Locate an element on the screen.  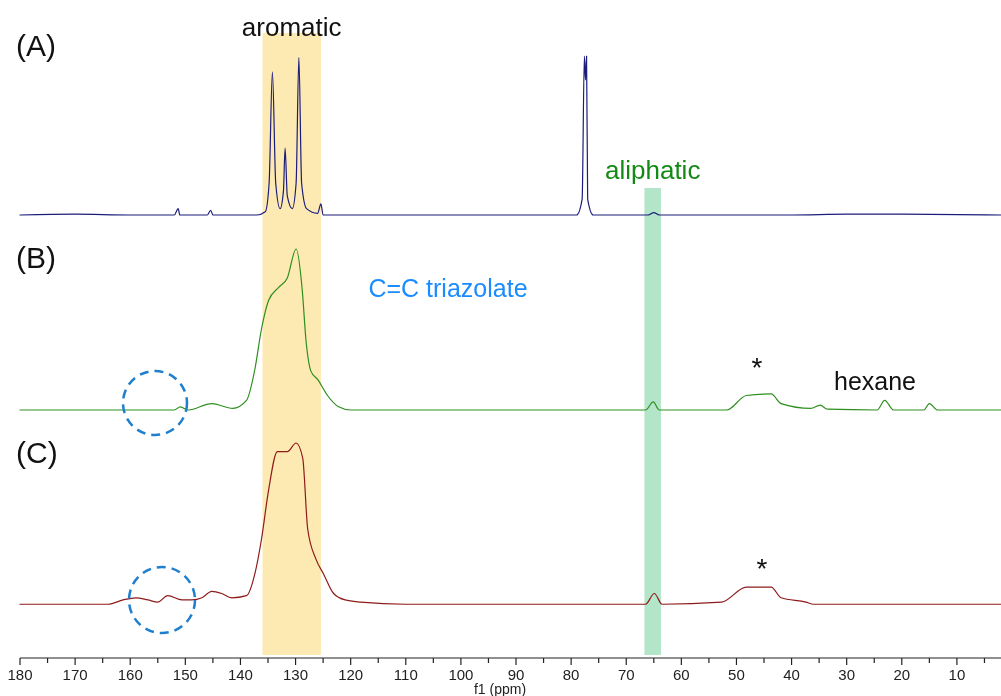
chart-title: (C) is located at coordinates (37, 452).